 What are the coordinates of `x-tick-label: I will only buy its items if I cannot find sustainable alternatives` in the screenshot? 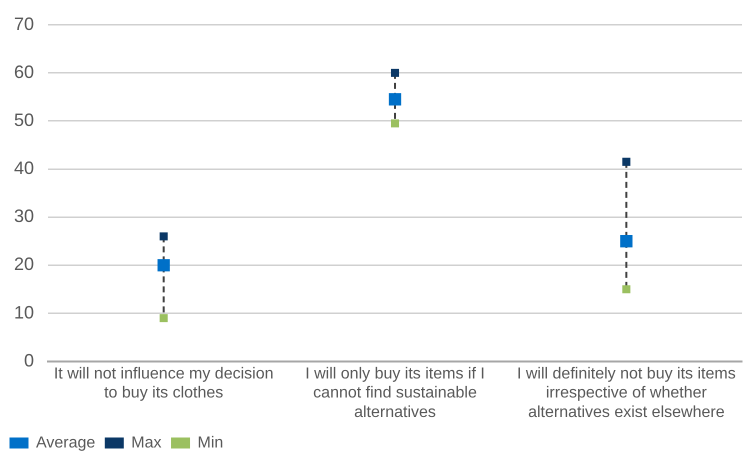 It's located at (395, 393).